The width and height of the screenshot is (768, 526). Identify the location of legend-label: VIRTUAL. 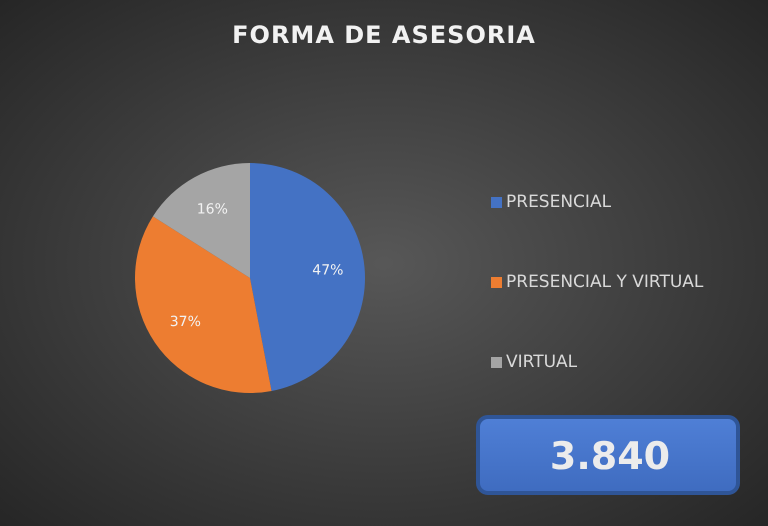
(542, 362).